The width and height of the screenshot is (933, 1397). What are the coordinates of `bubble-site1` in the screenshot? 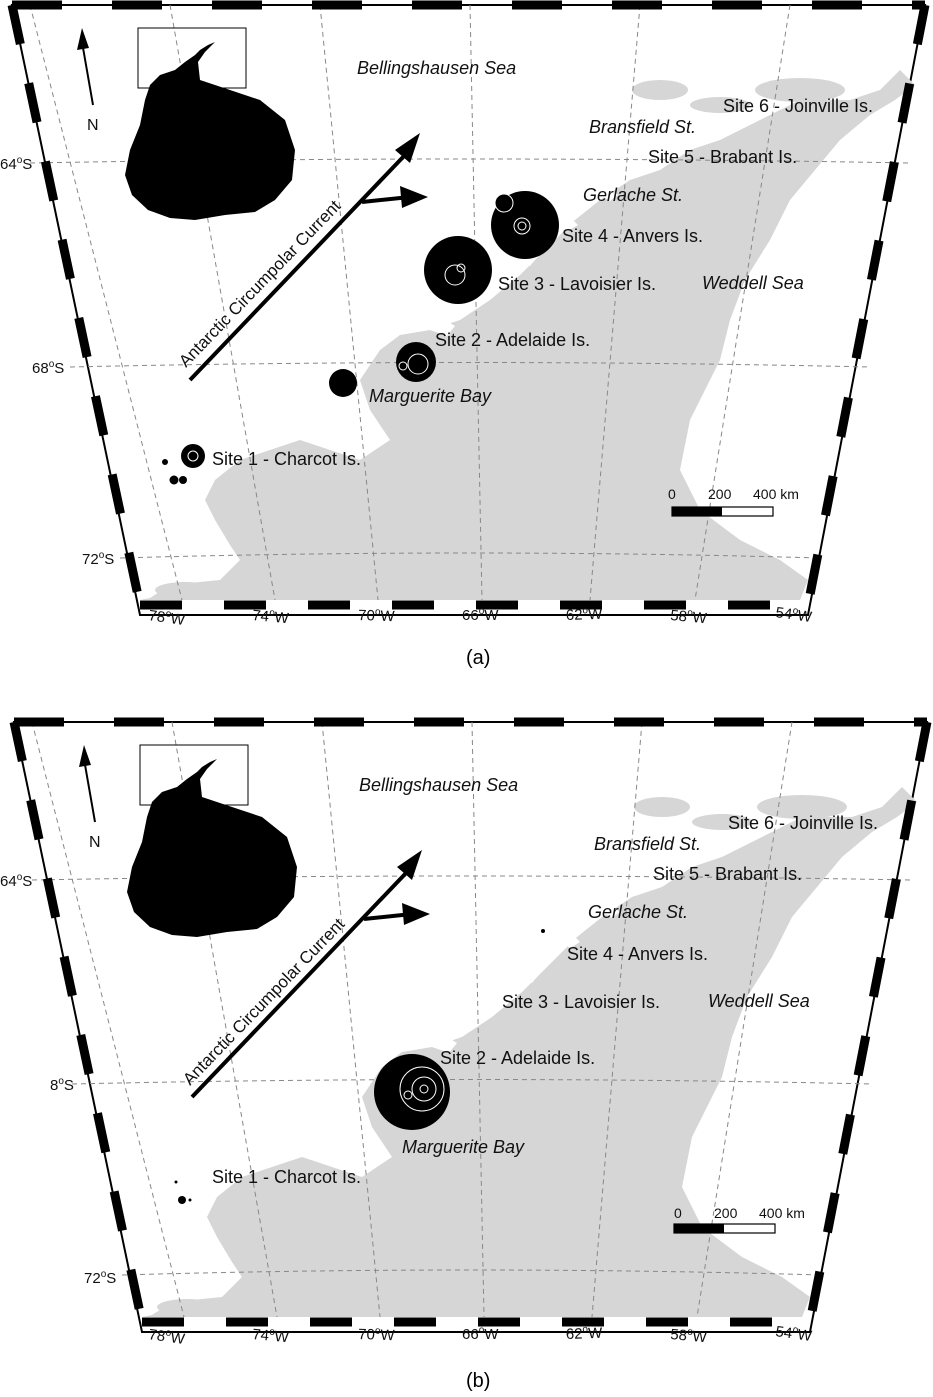 It's located at (193, 456).